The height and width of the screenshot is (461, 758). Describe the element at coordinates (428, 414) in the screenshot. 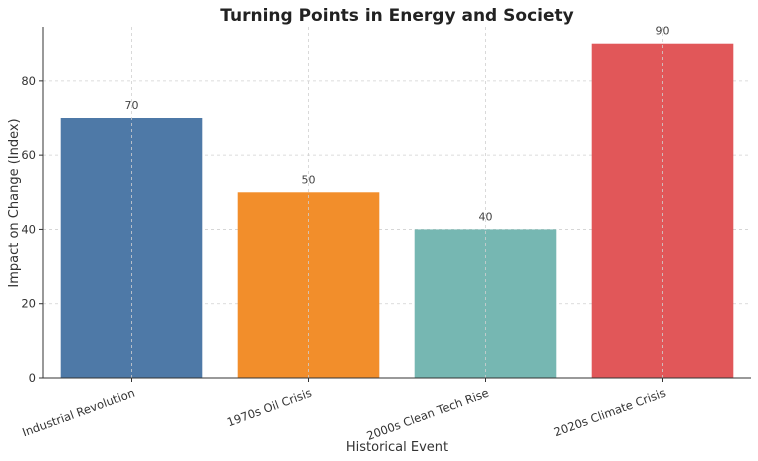

I see `x-tick-label: 2000s Clean Tech Rise` at that location.